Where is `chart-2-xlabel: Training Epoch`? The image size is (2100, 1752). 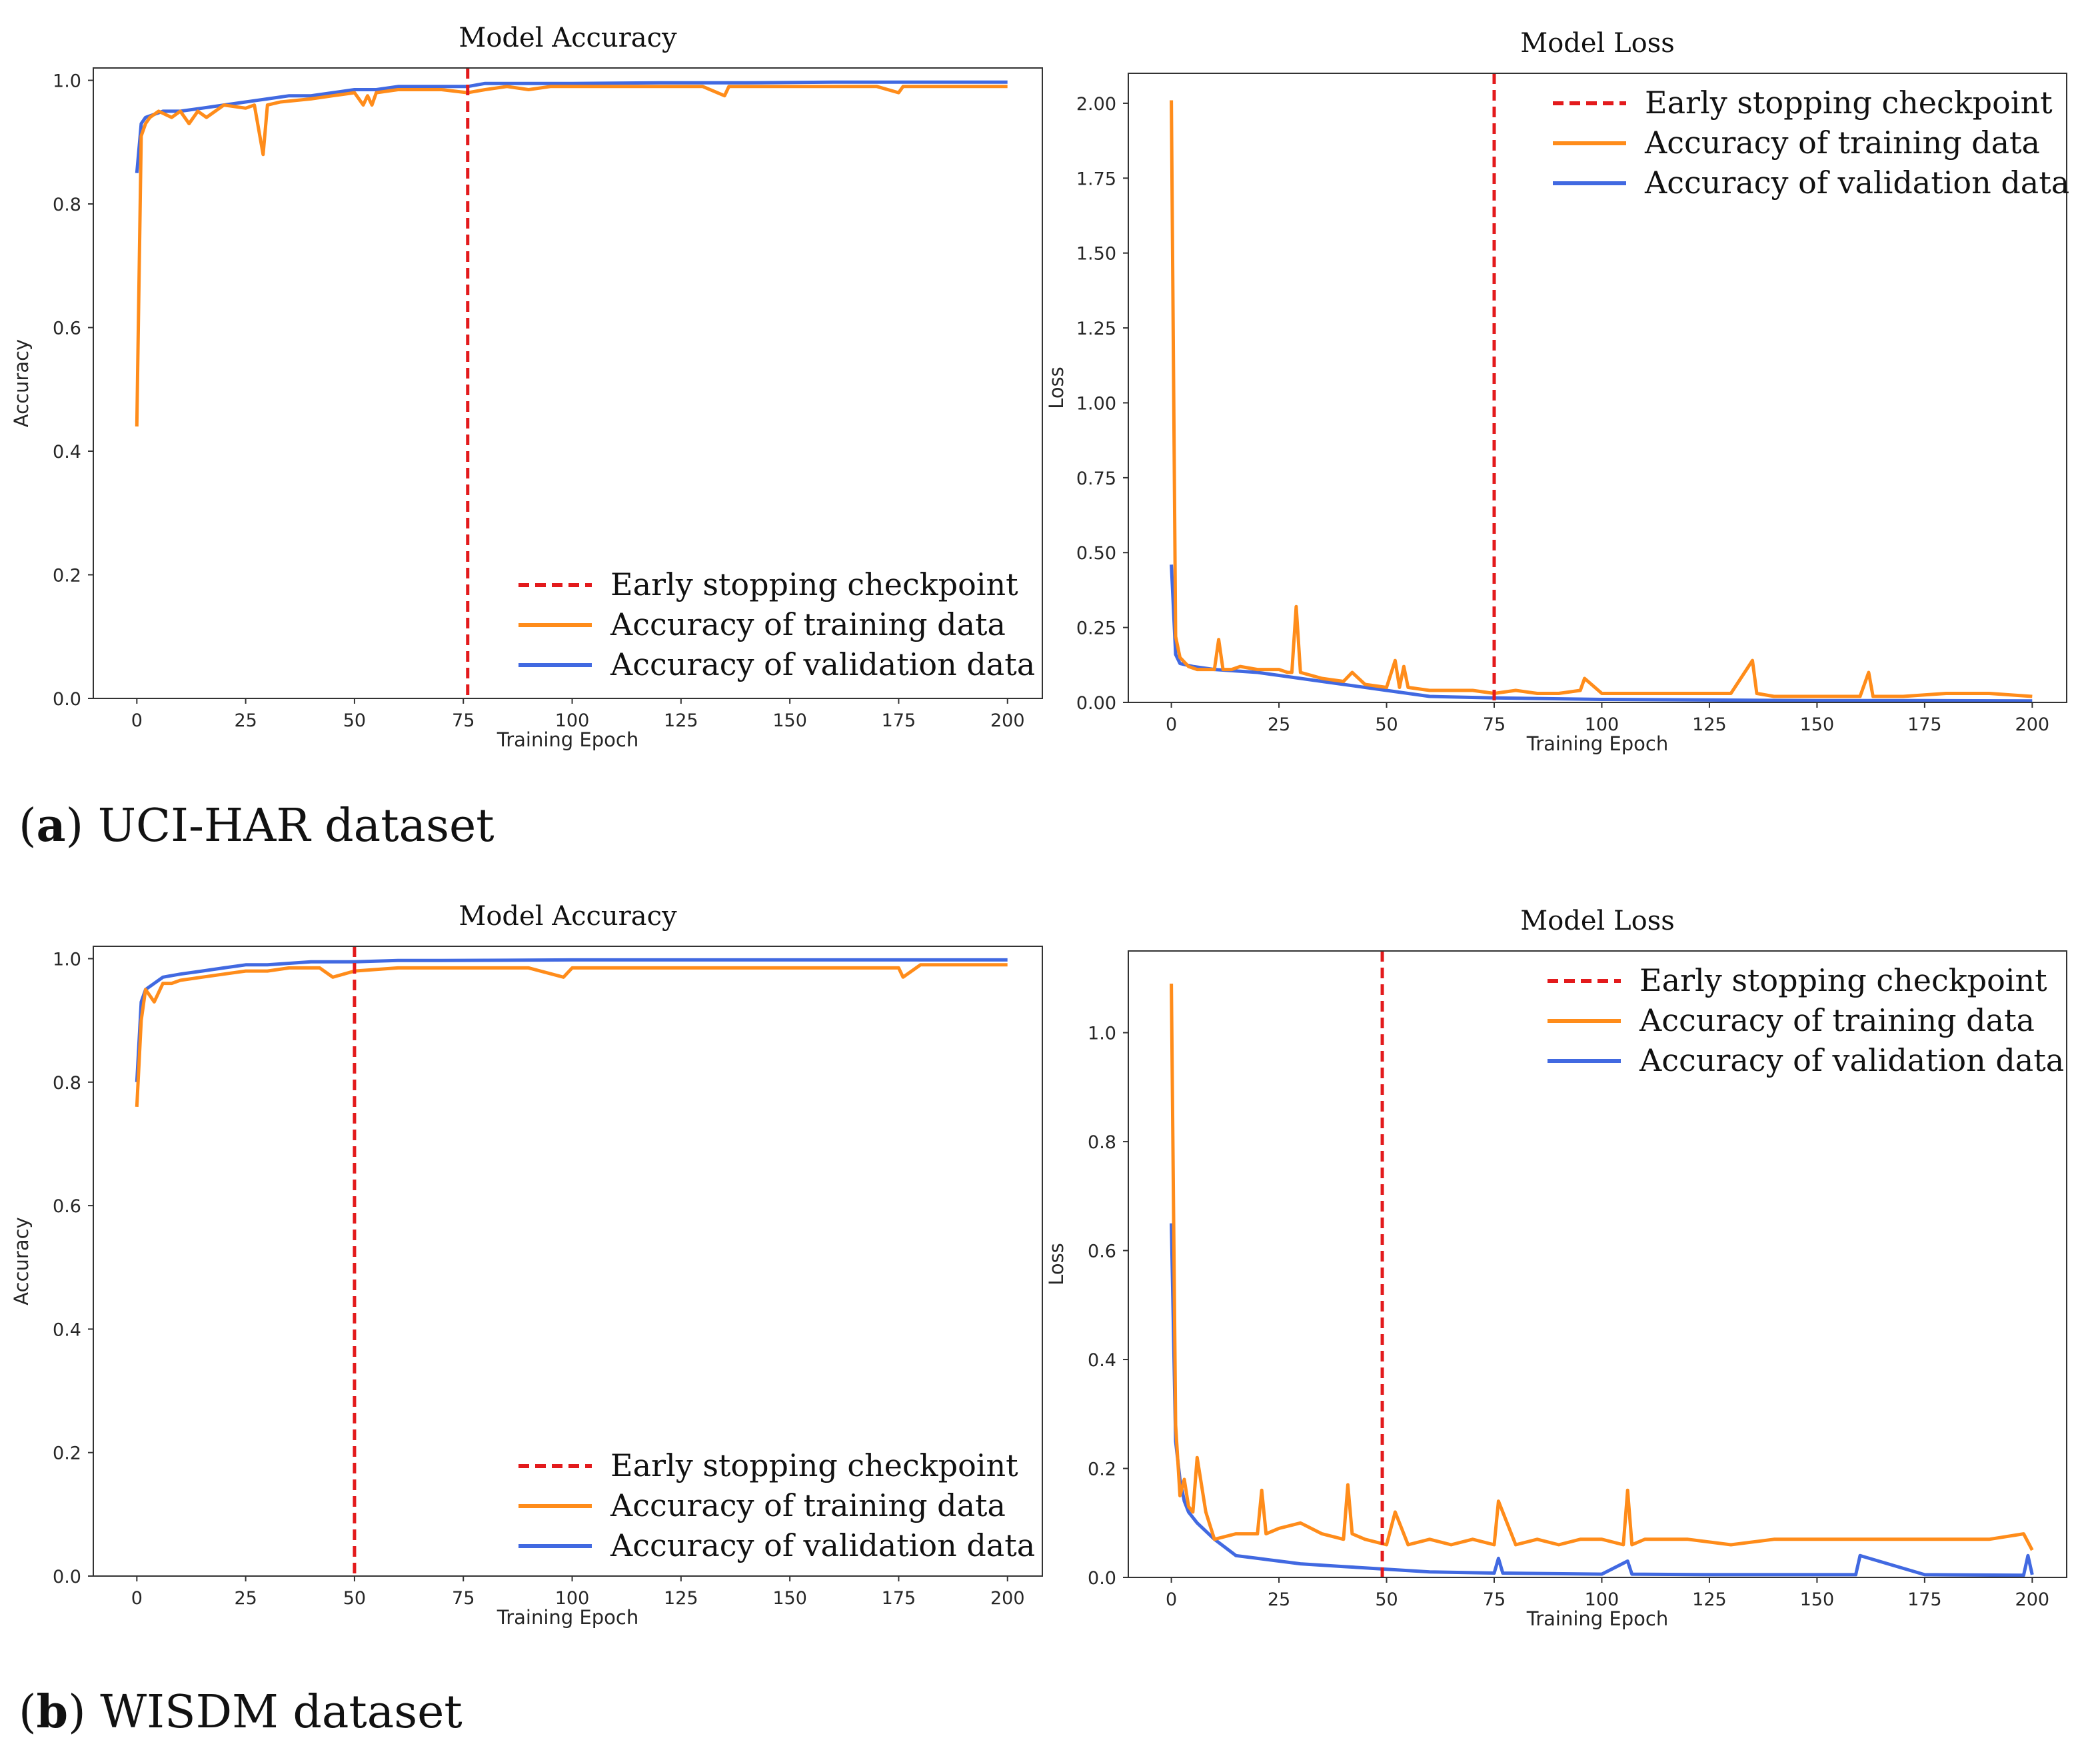
chart-2-xlabel: Training Epoch is located at coordinates (1597, 743).